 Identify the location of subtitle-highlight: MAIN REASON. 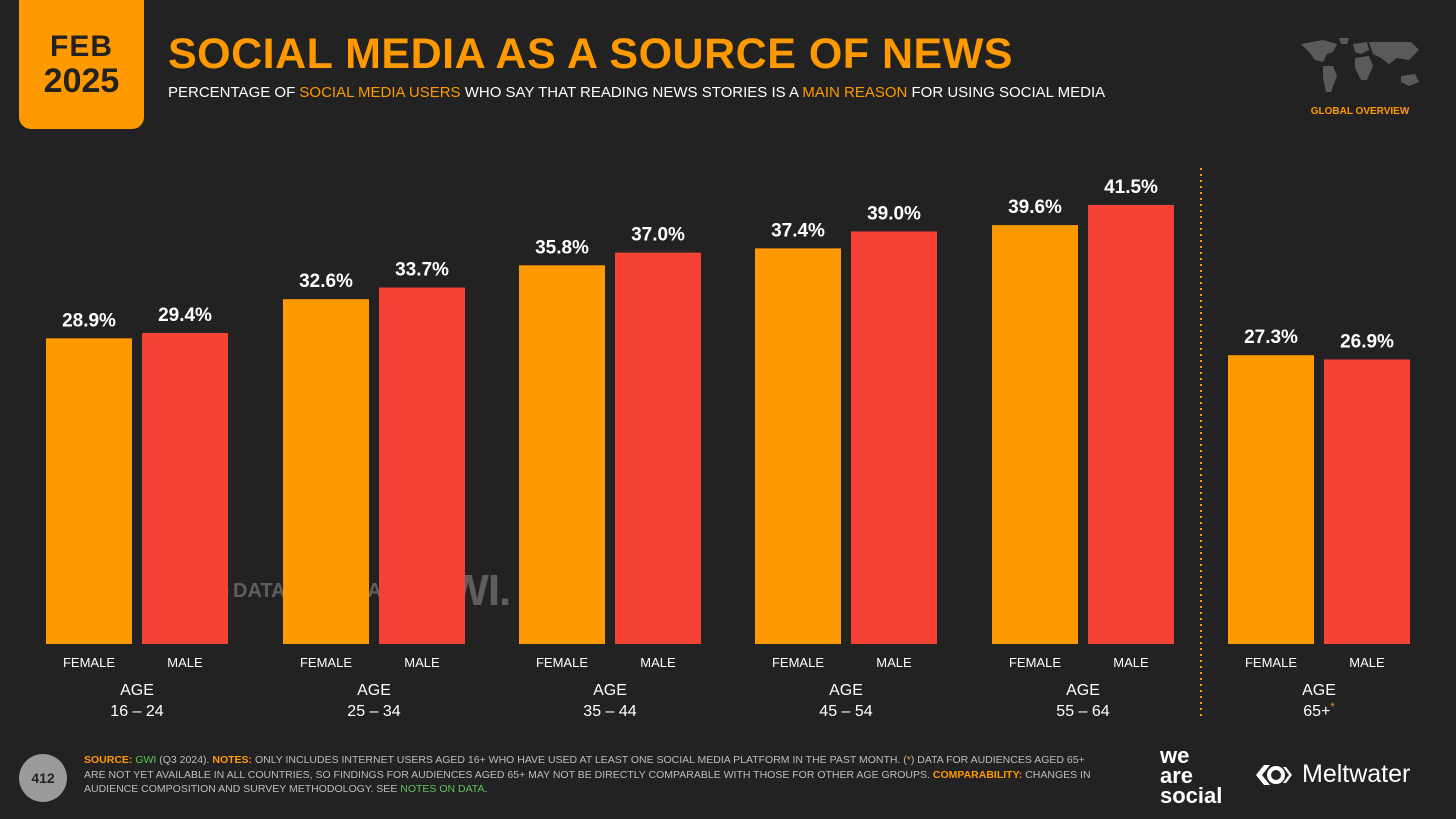
(855, 92).